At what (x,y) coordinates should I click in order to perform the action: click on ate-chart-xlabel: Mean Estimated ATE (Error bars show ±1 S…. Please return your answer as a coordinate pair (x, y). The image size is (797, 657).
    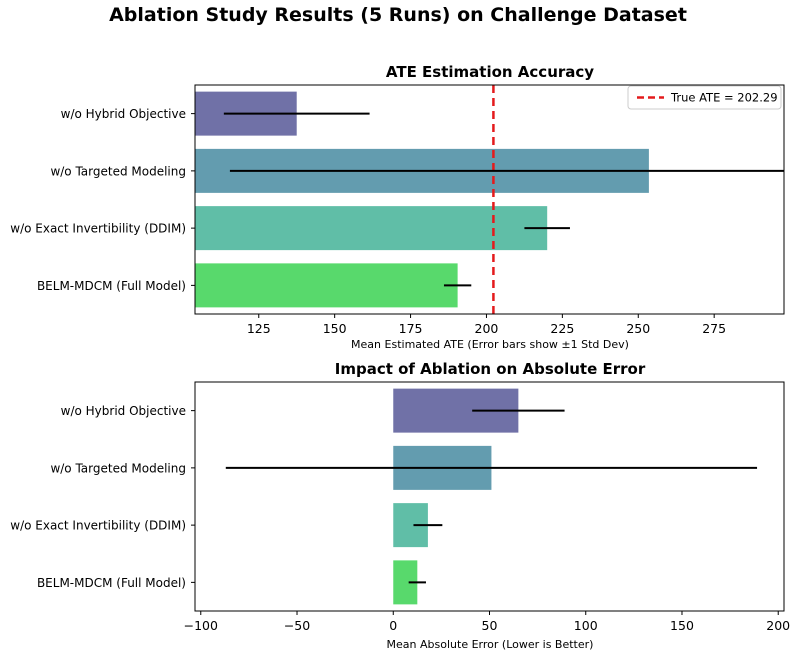
    Looking at the image, I should click on (490, 344).